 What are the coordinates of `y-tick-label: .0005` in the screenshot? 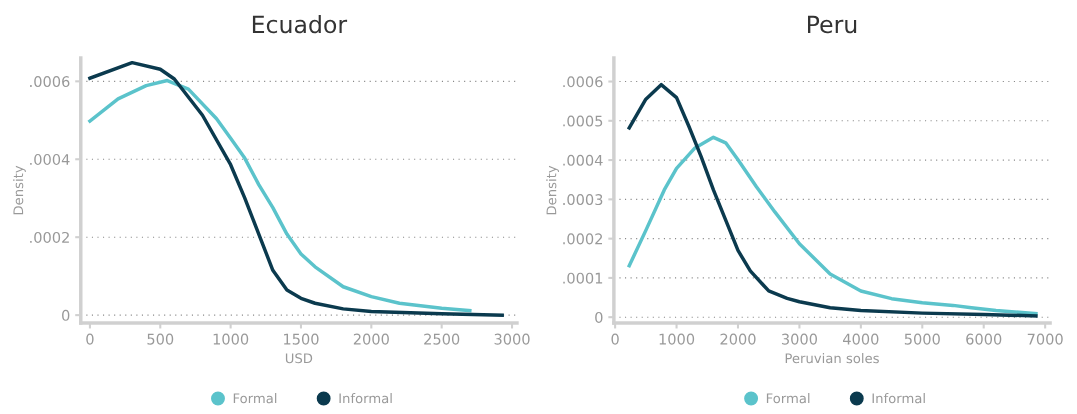 It's located at (583, 121).